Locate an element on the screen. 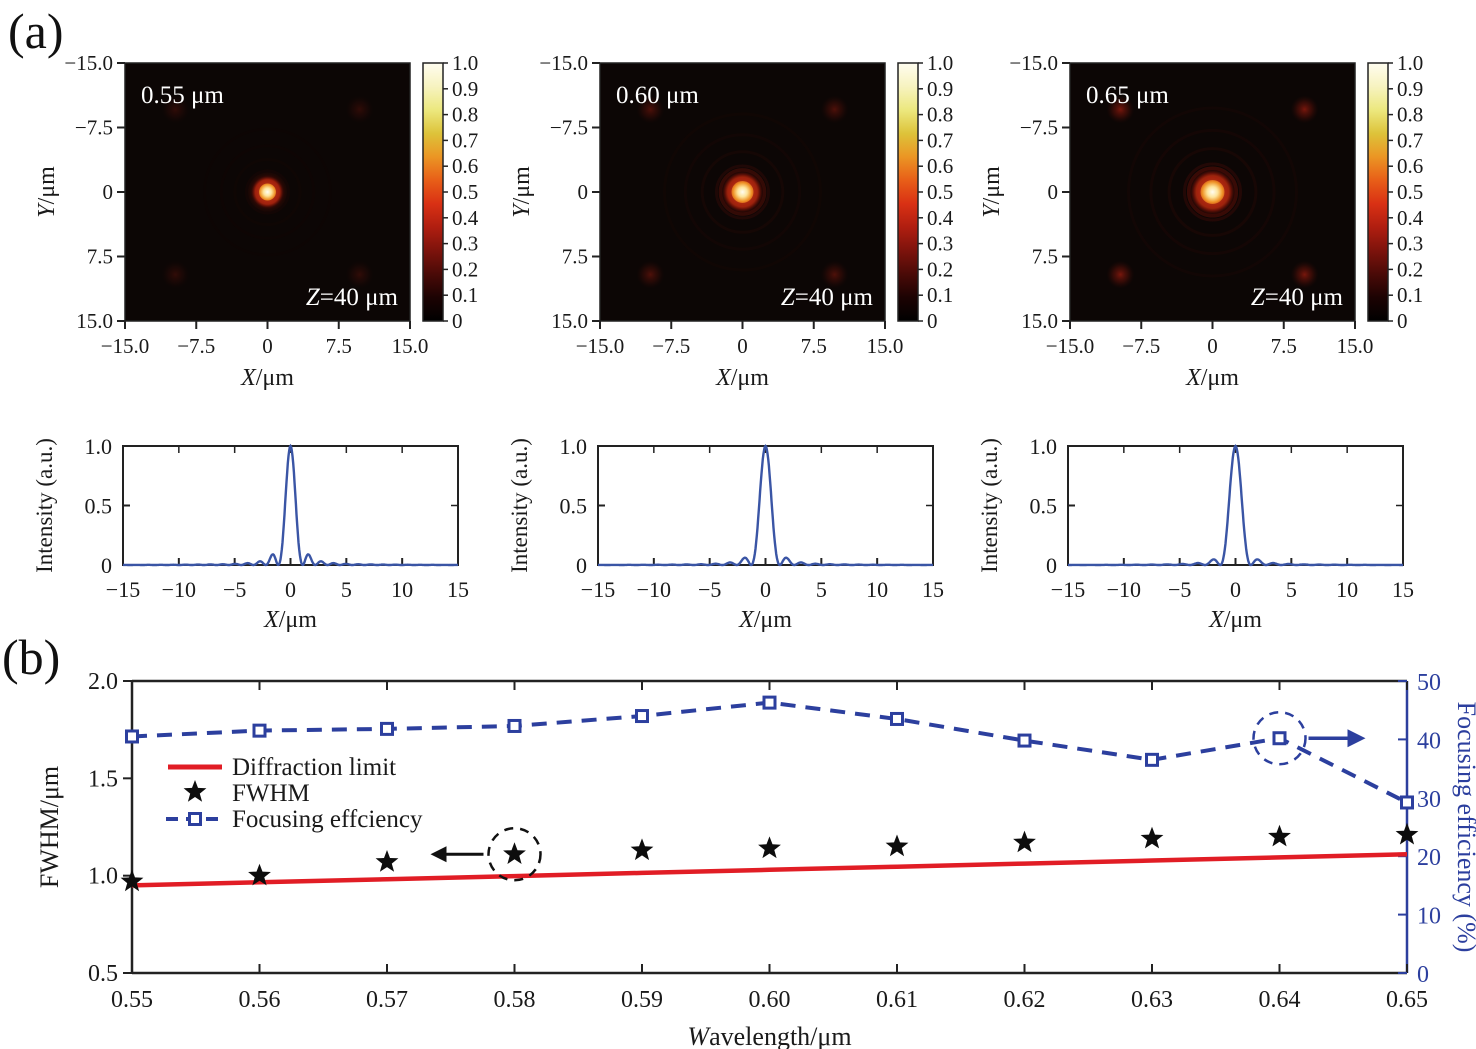 This screenshot has height=1049, width=1476. focal-spot is located at coordinates (267, 192).